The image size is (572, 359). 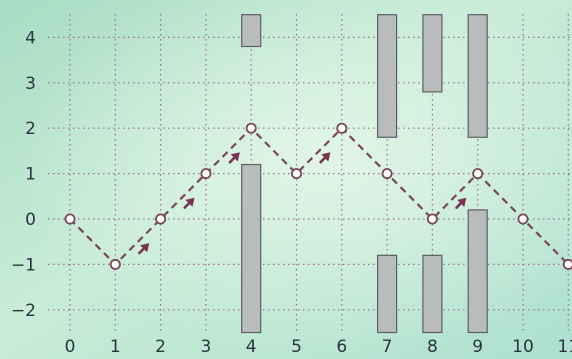 I want to click on x-tick-labels: 0 1 2 3 4 5 6 7 8 9 10 11, so click(x=318, y=347).